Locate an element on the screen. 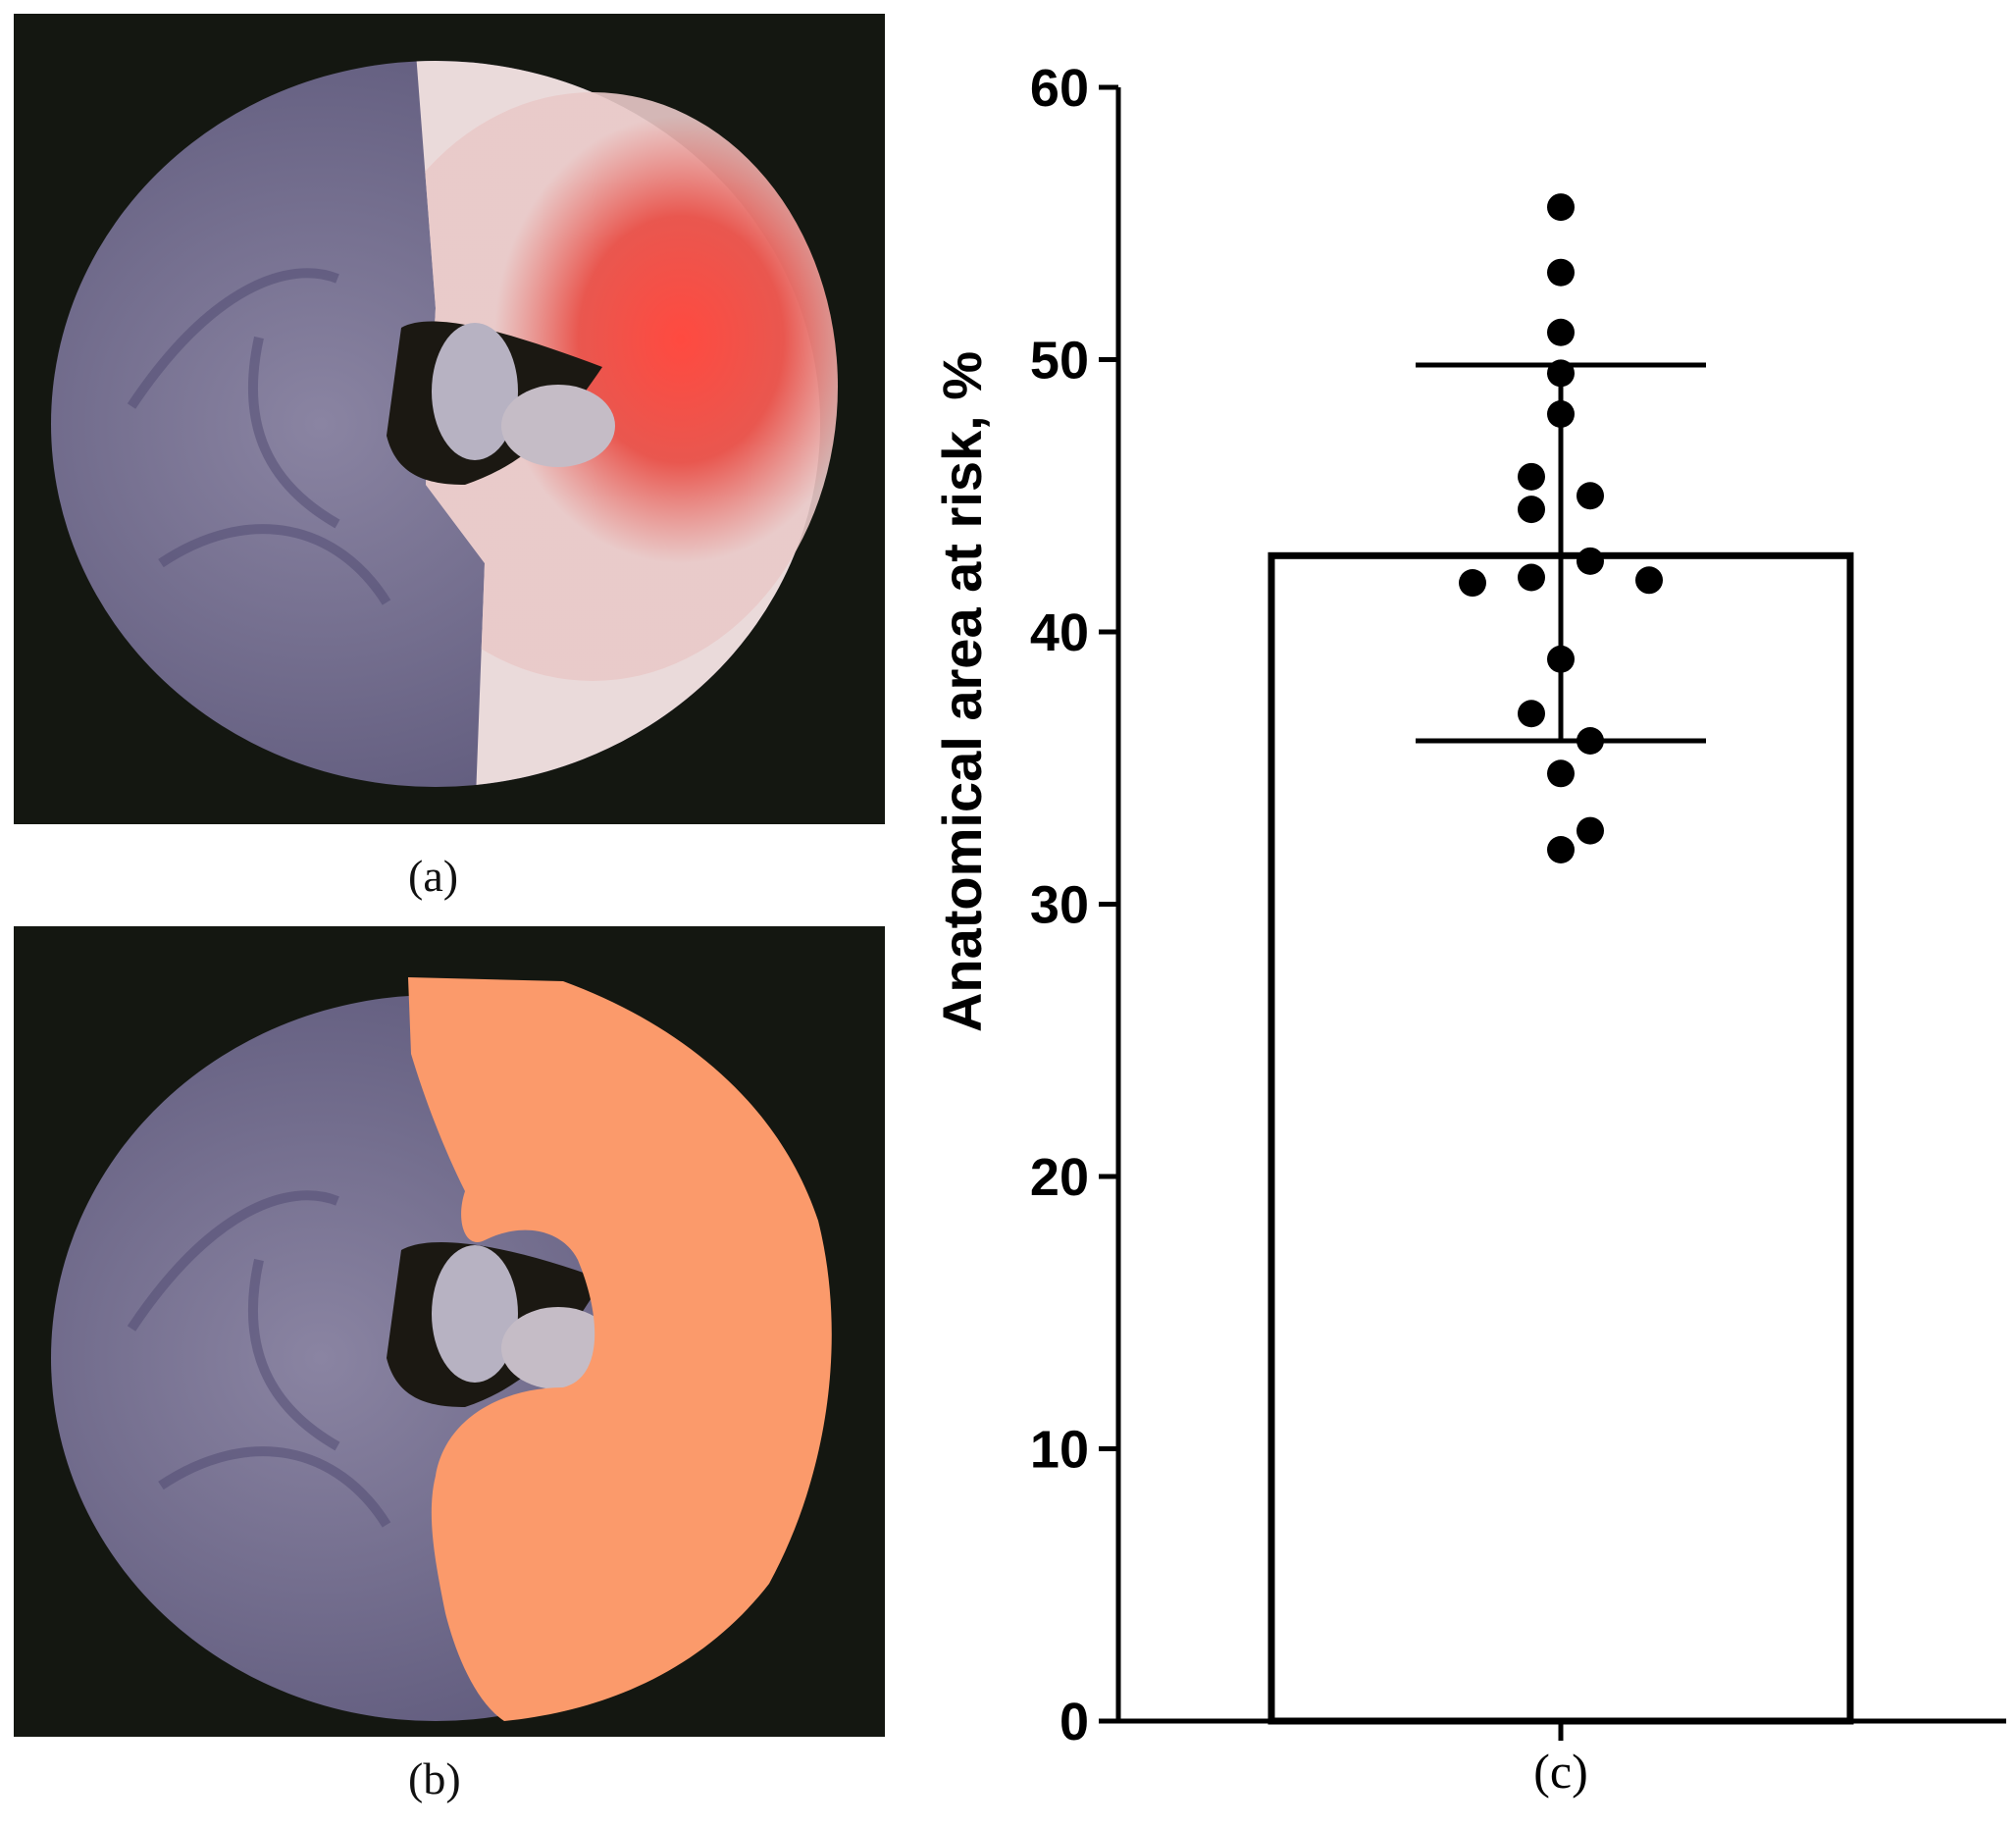 This screenshot has width=2016, height=1829. y-axis-label: Anatomical area at risk, % is located at coordinates (962, 691).